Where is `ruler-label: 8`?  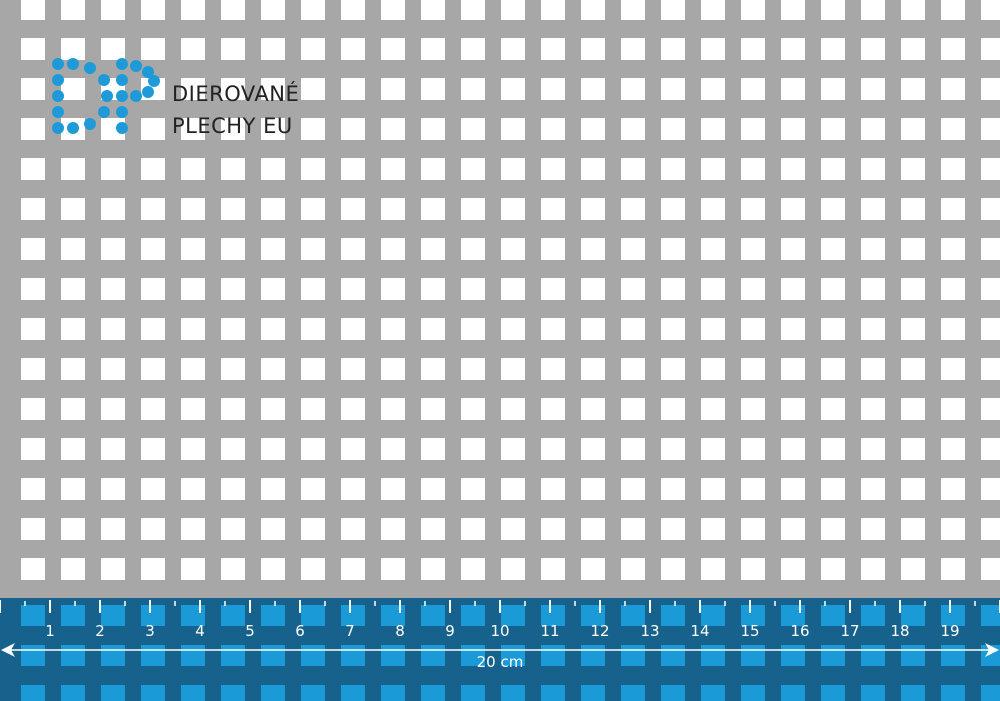 ruler-label: 8 is located at coordinates (400, 631).